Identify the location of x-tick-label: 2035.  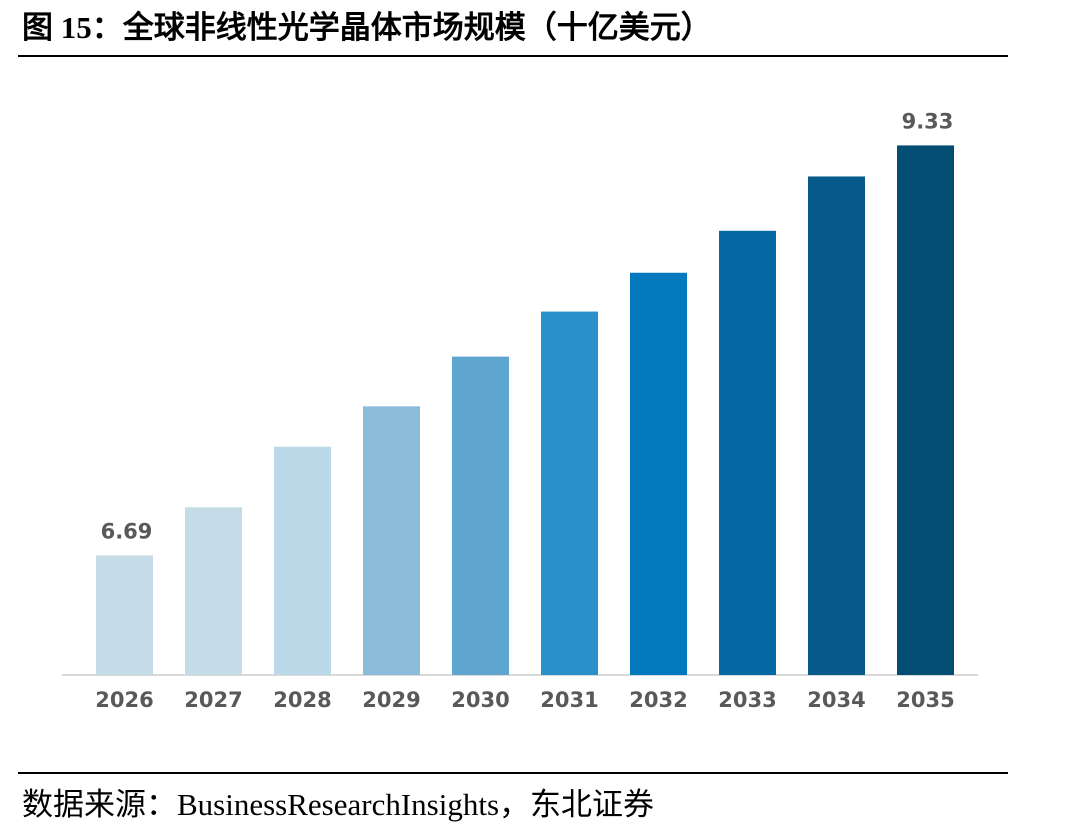
(925, 700).